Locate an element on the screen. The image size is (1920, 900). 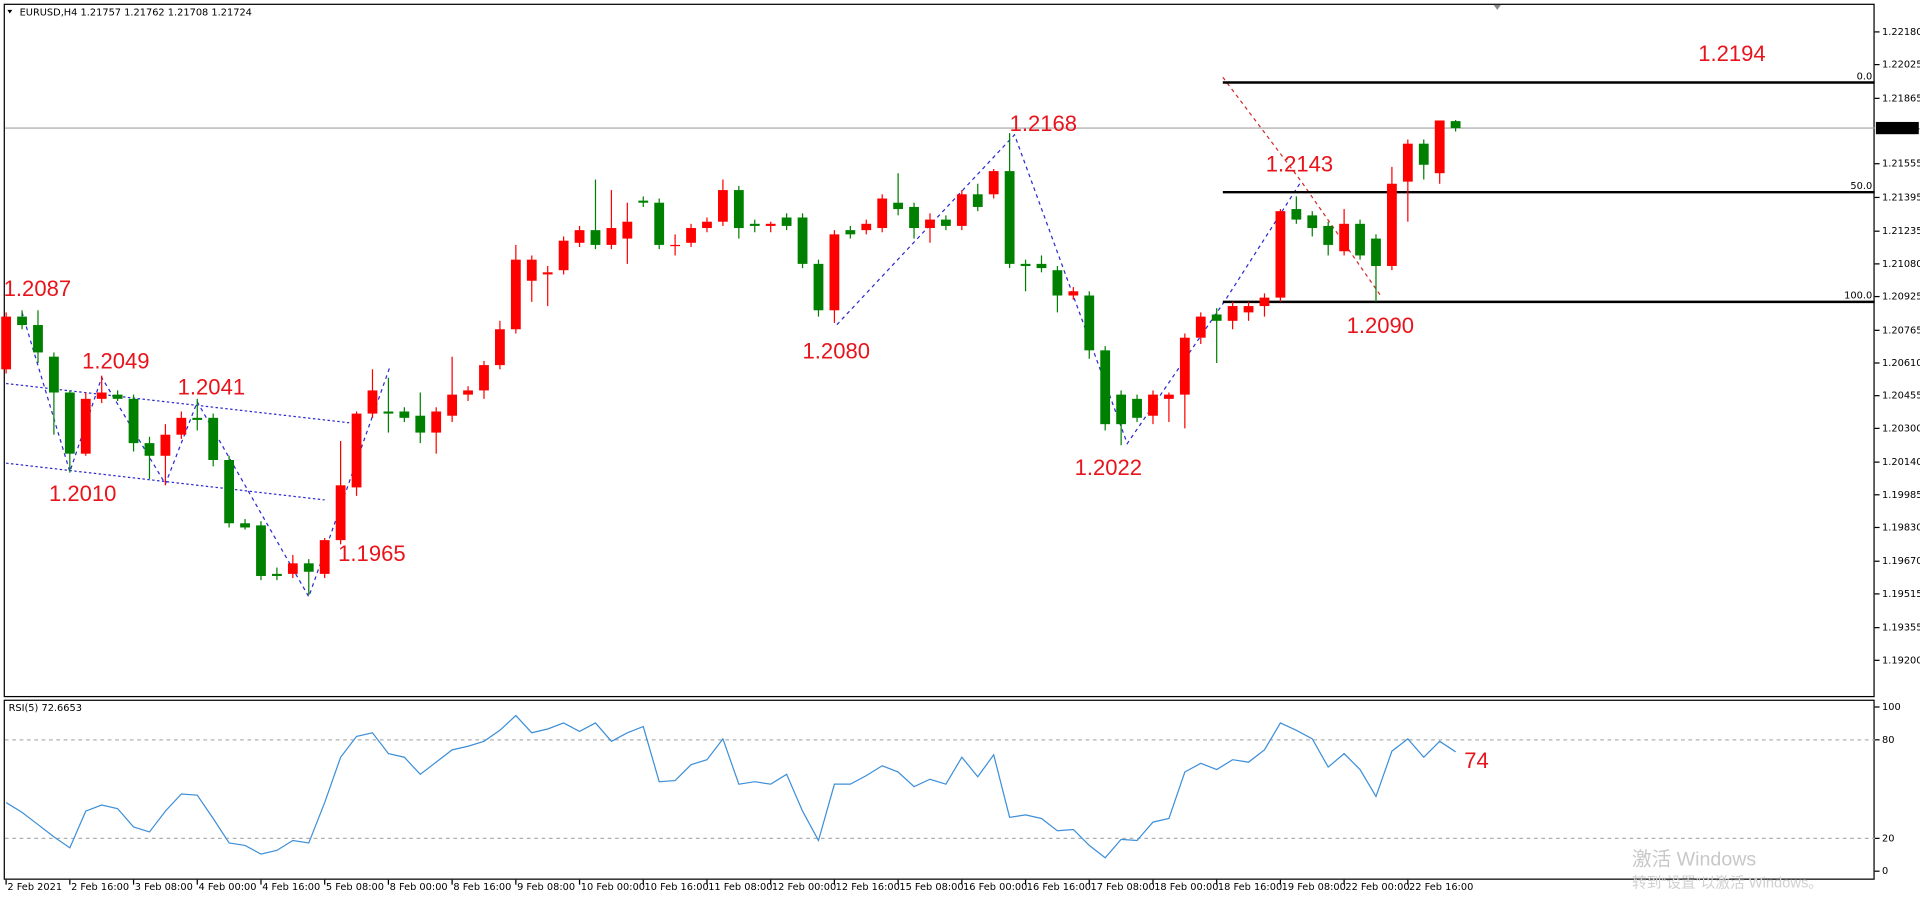
y-tick-label: 1.19355 is located at coordinates (1901, 628).